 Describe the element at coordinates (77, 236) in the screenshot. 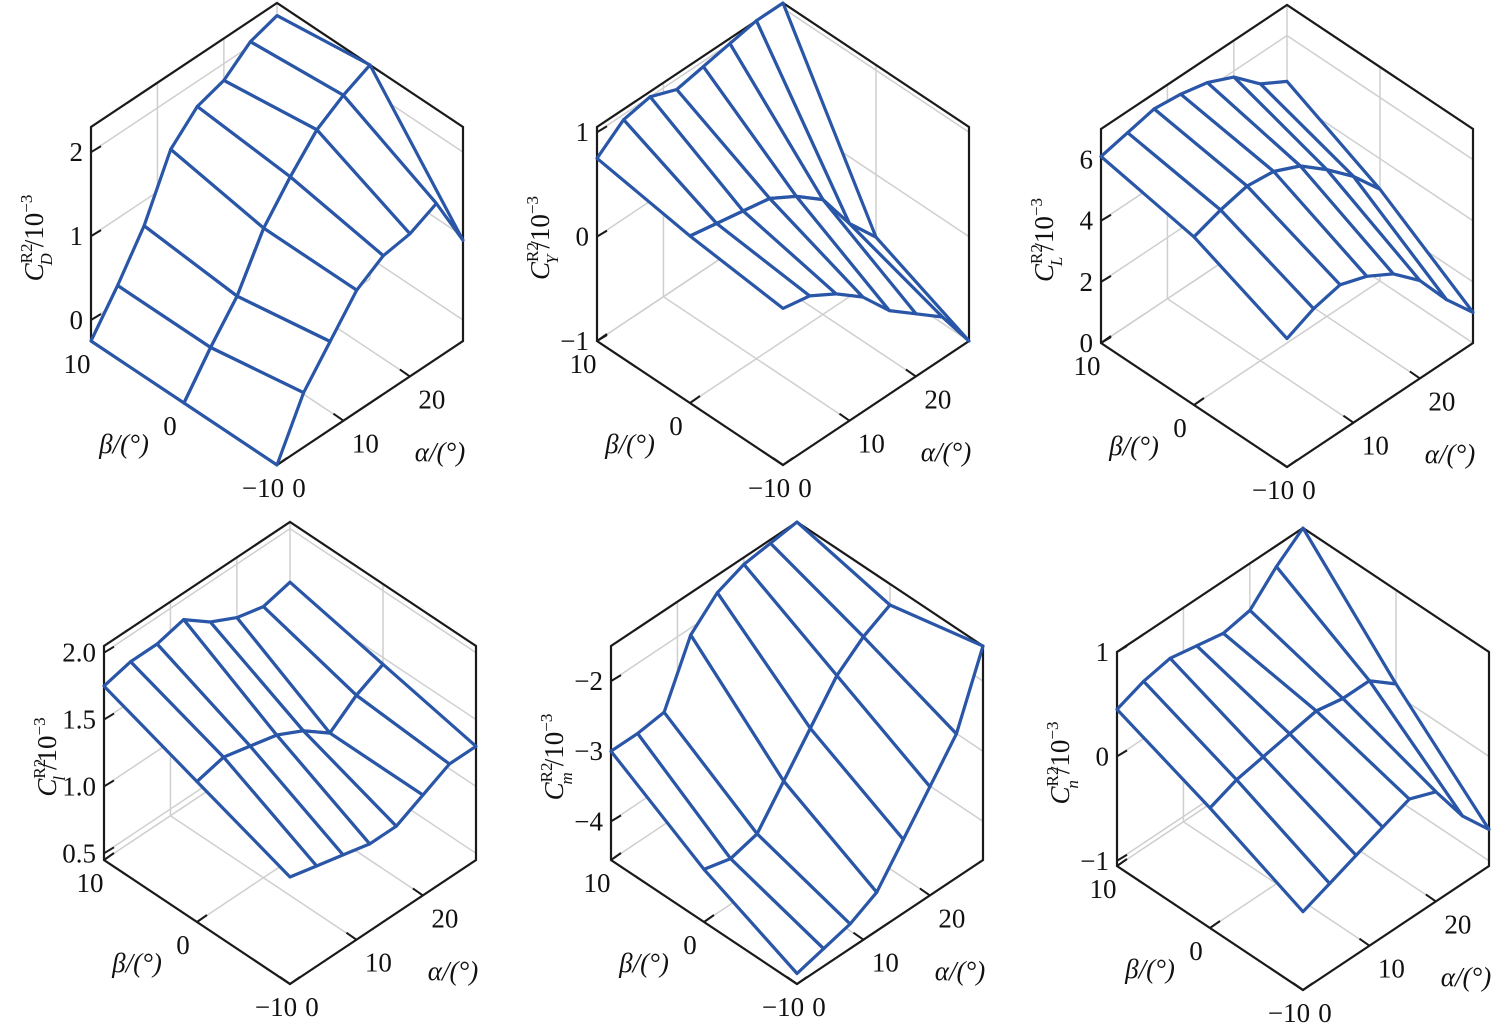

I see `z-tick-label: 1` at that location.